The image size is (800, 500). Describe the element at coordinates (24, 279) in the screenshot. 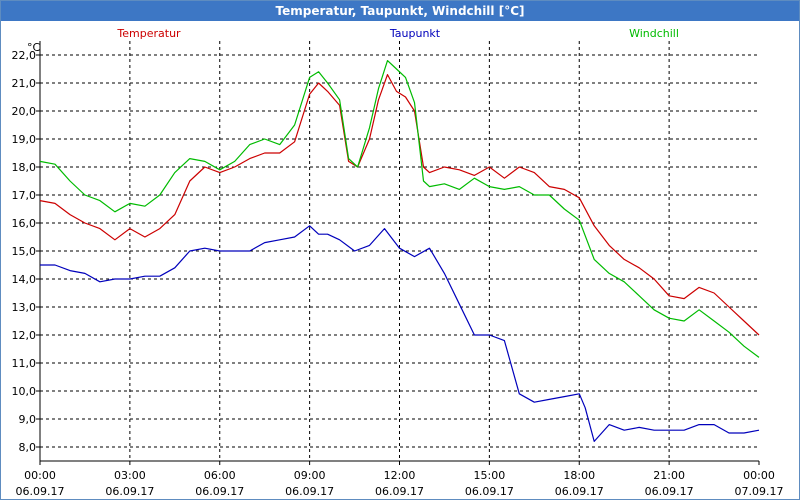

I see `y-tick-label: 14,0` at that location.